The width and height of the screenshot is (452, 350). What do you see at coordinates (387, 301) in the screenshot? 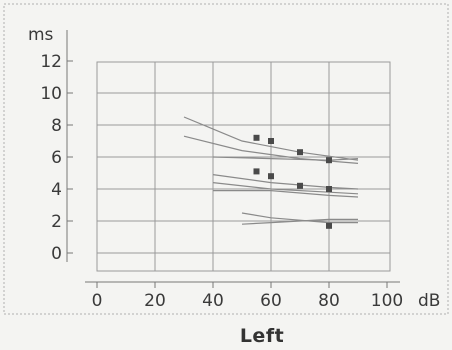
I see `x-tick-label: 100` at bounding box center [387, 301].